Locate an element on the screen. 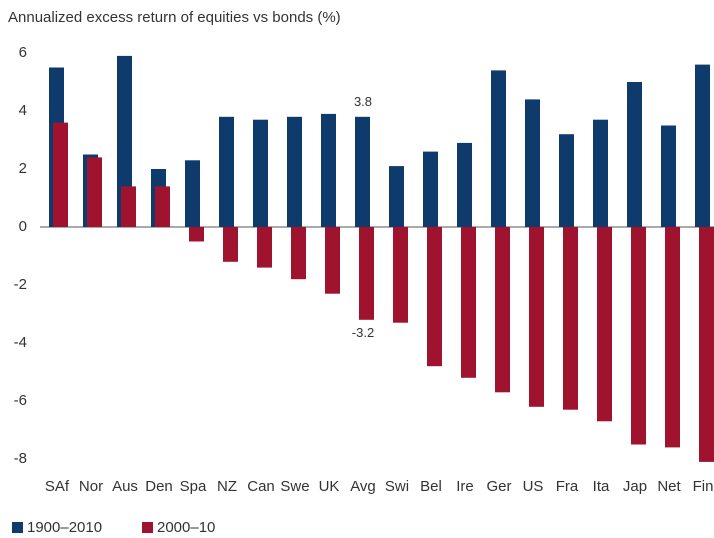  value-label: -3.2 is located at coordinates (363, 332).